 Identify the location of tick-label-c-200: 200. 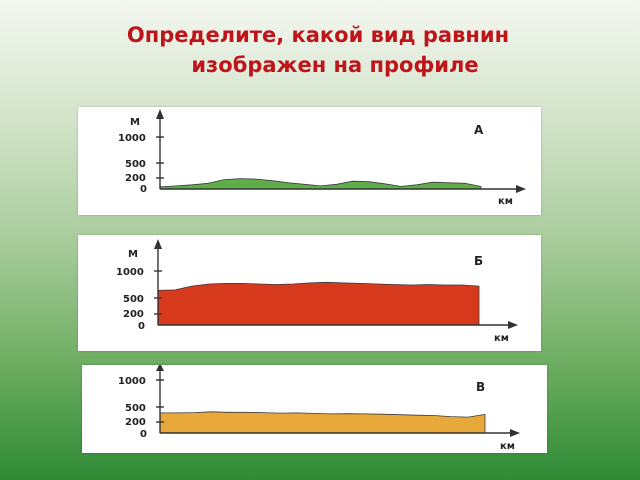
(135, 422).